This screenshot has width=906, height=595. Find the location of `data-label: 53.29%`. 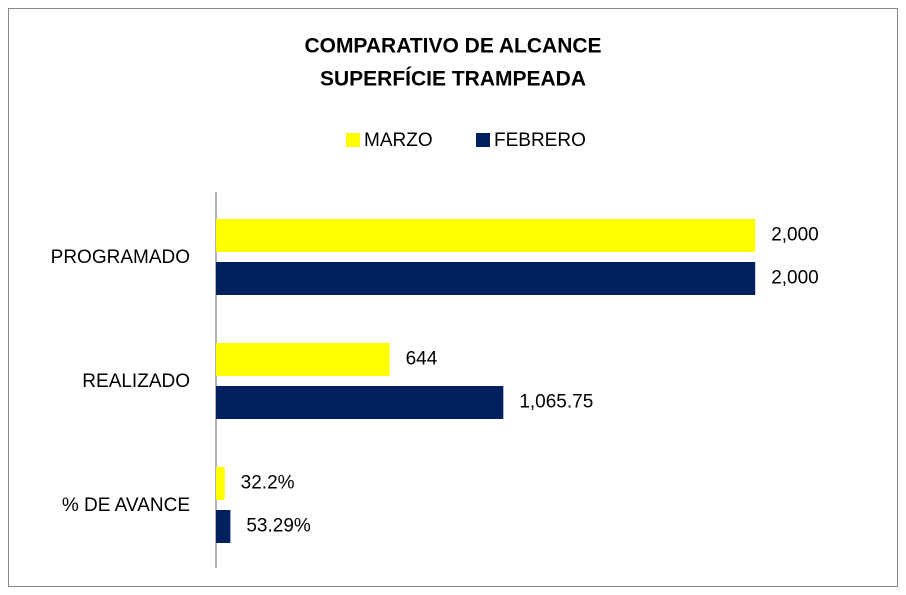

data-label: 53.29% is located at coordinates (278, 526).